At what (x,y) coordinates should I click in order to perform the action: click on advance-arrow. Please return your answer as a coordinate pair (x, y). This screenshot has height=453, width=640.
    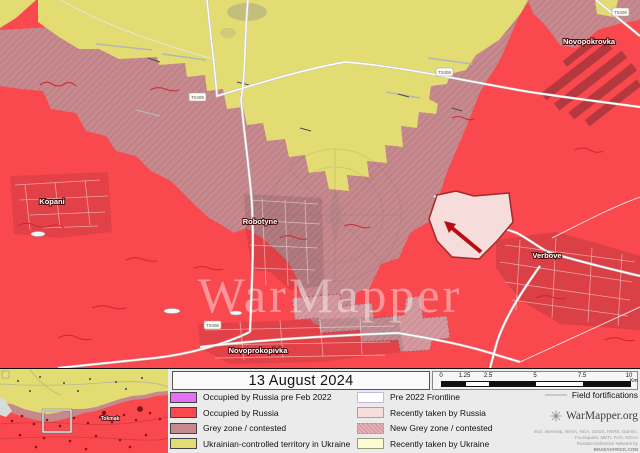
    Looking at the image, I should click on (463, 237).